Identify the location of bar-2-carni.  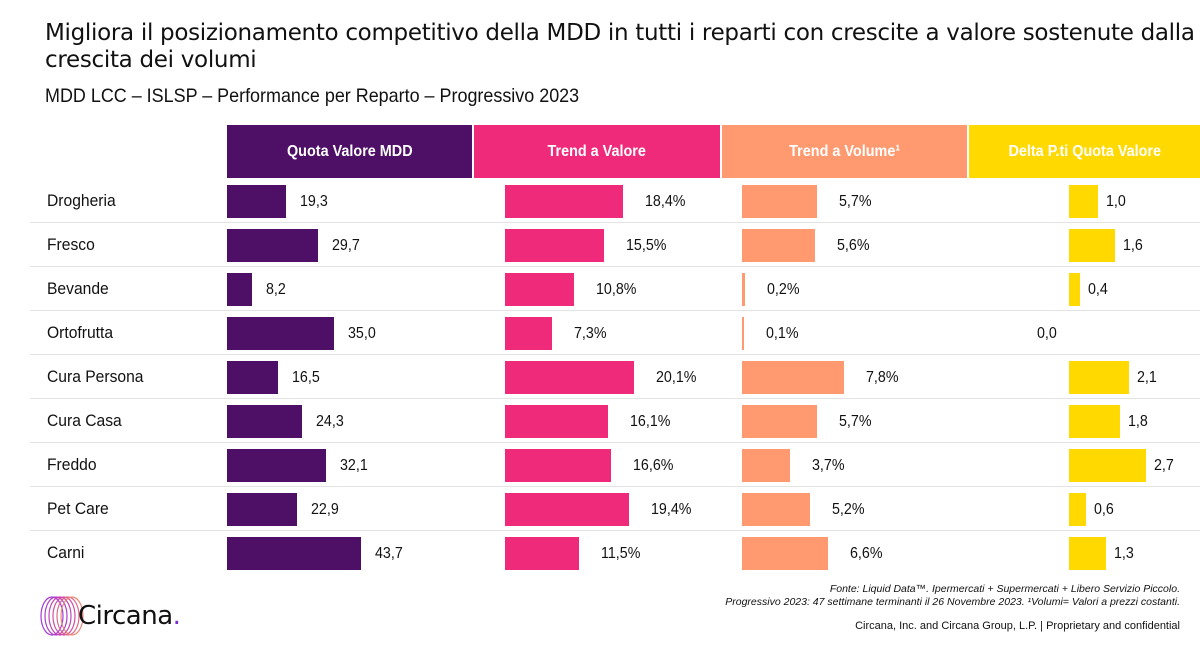
(542, 553).